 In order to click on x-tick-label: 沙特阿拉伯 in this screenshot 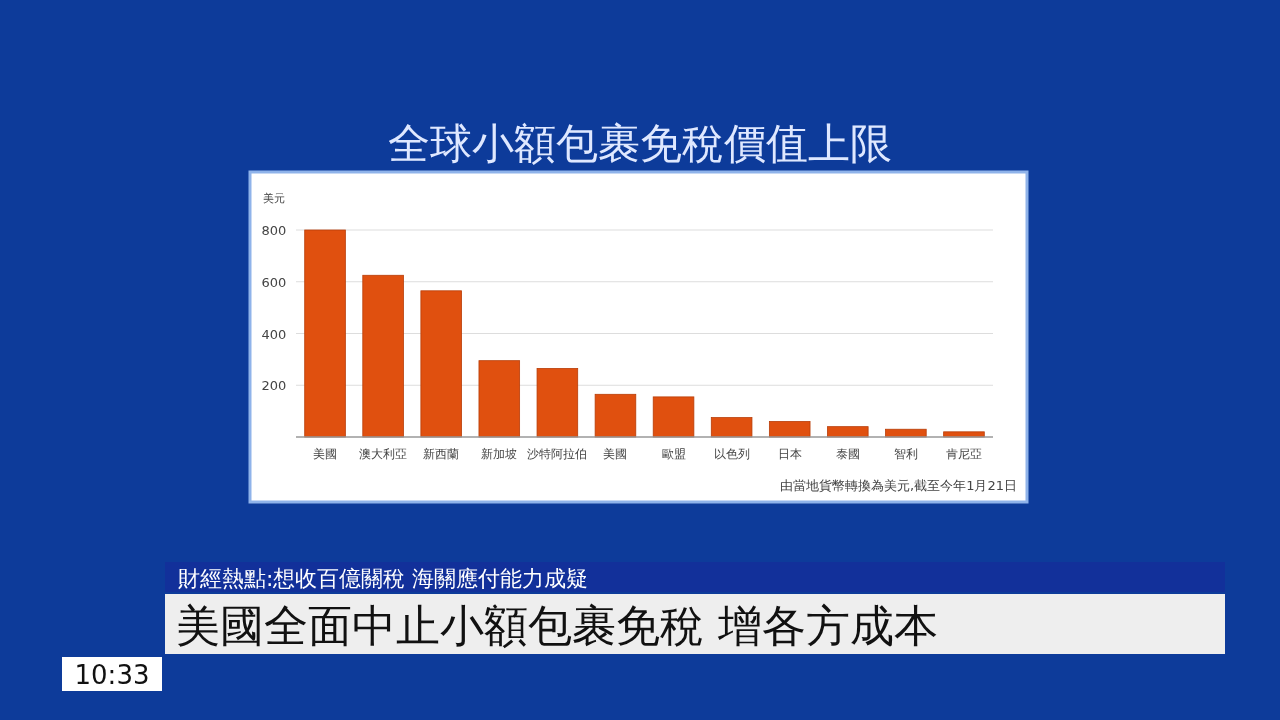, I will do `click(557, 454)`.